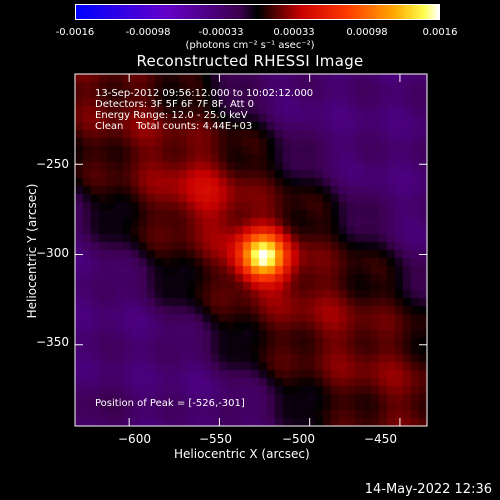 The height and width of the screenshot is (500, 500). Describe the element at coordinates (171, 115) in the screenshot. I see `energy-range-label: Energy Range: 12.0 - 25.0 keV` at that location.